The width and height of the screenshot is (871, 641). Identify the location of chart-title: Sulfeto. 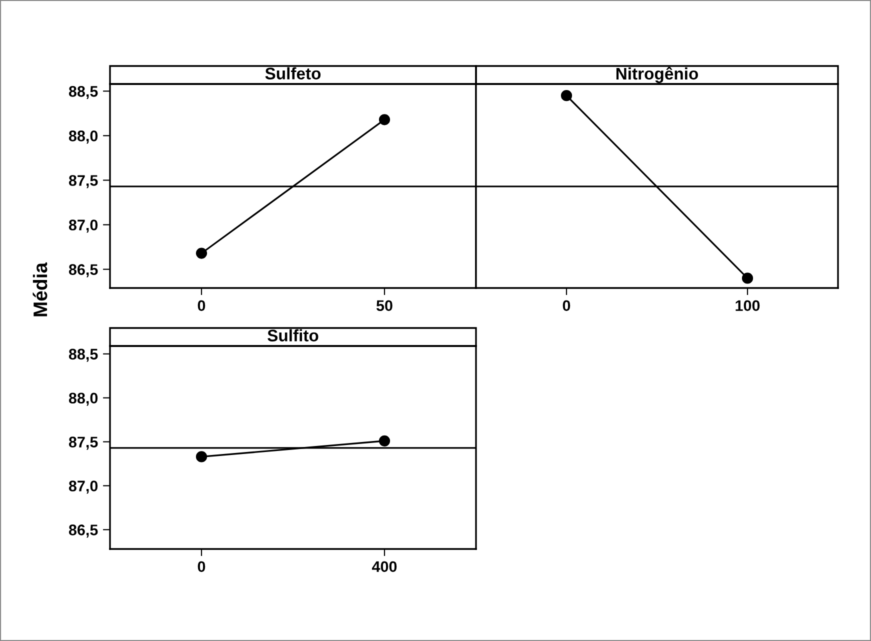
(293, 73).